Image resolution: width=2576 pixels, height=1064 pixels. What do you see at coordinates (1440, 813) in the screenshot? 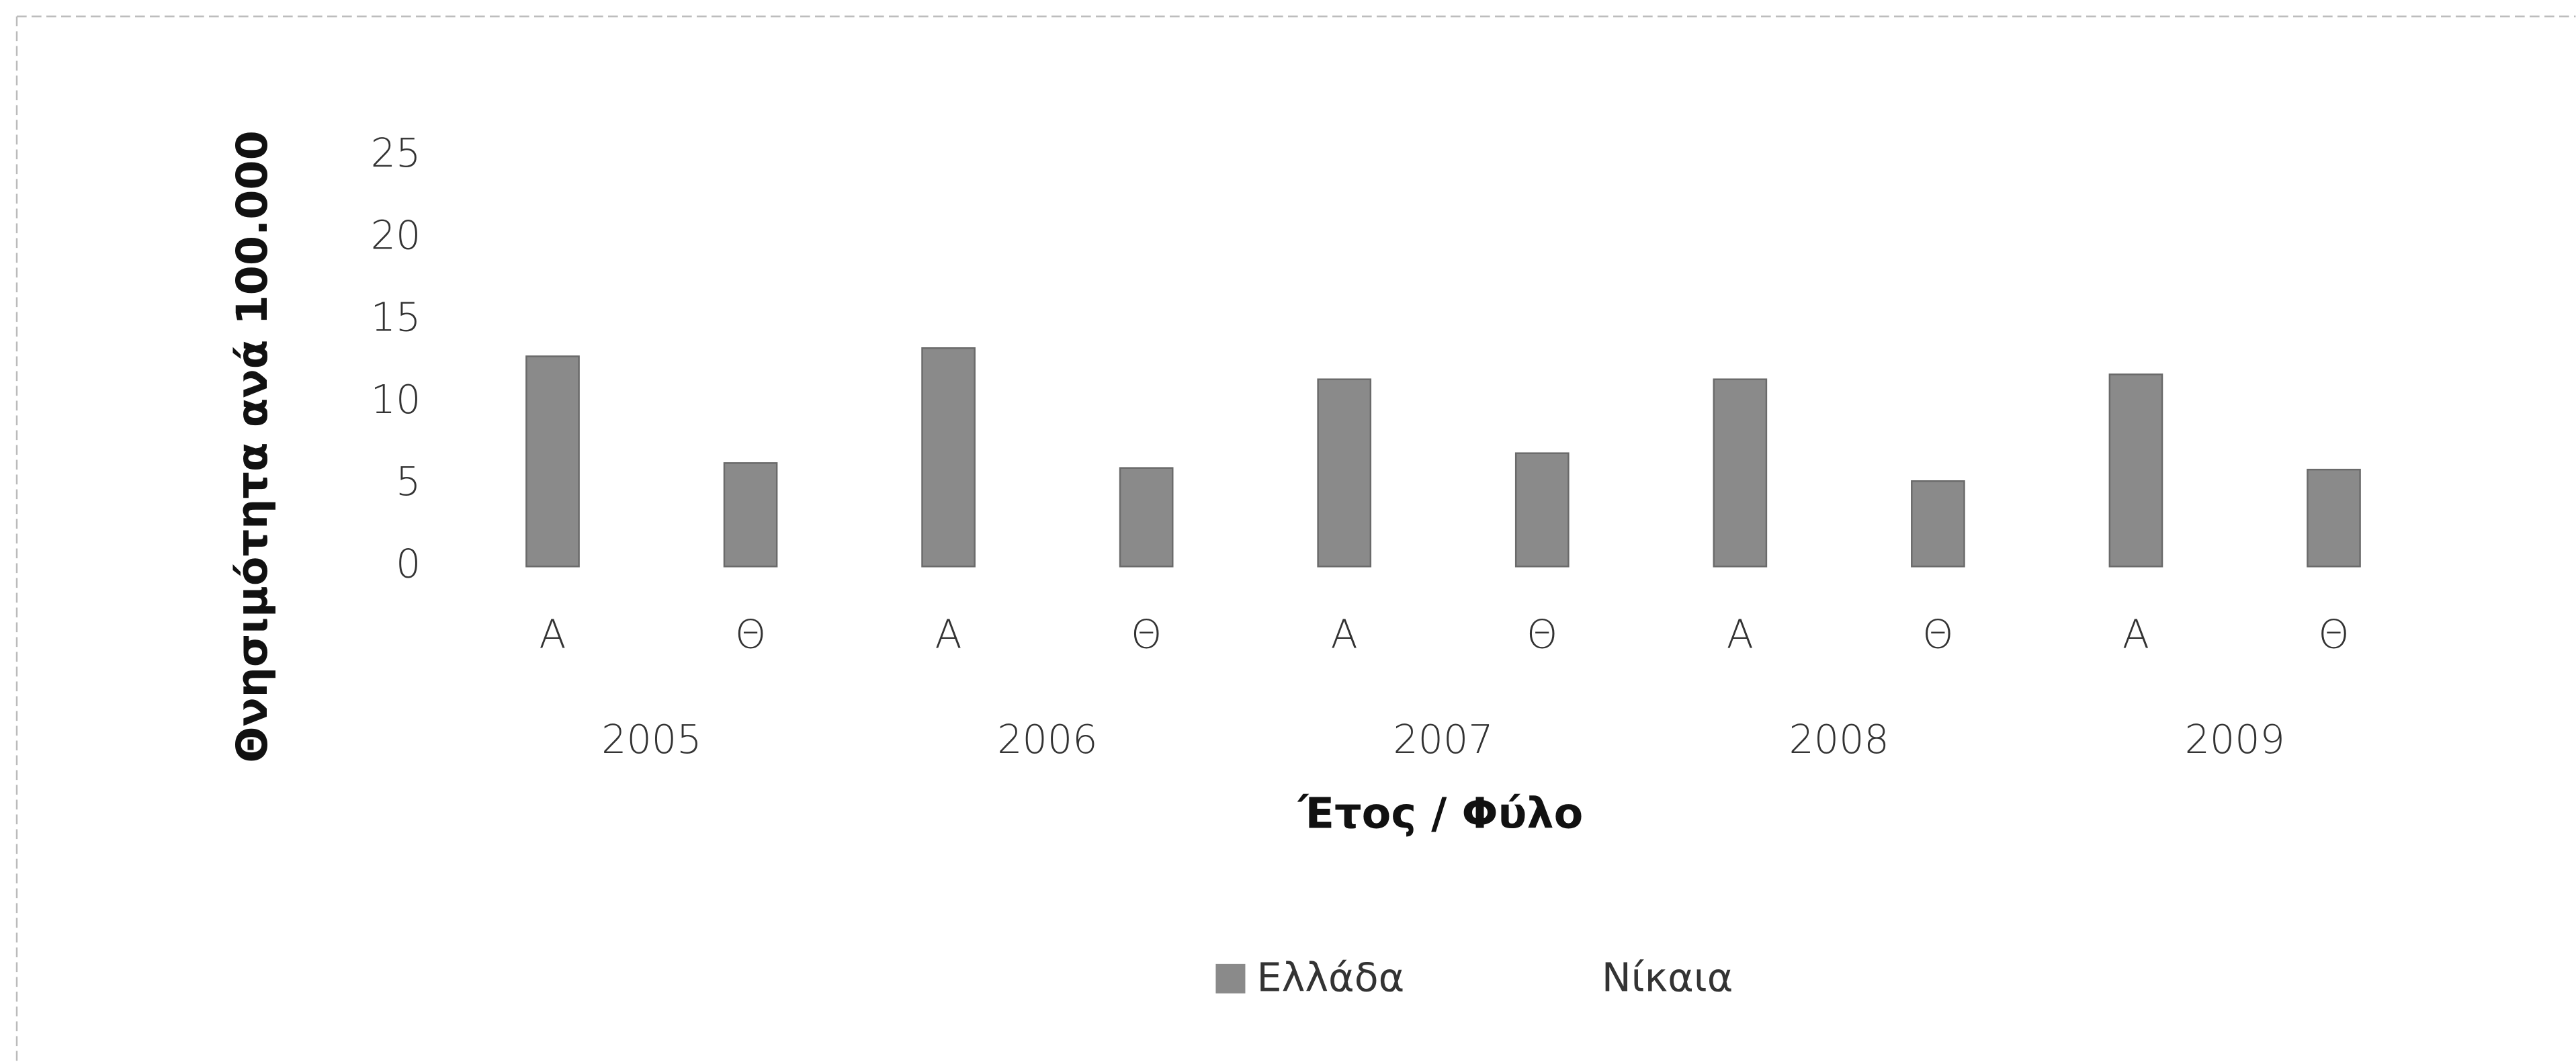
I see `x-axis-title: Έτος / Φύλο` at bounding box center [1440, 813].